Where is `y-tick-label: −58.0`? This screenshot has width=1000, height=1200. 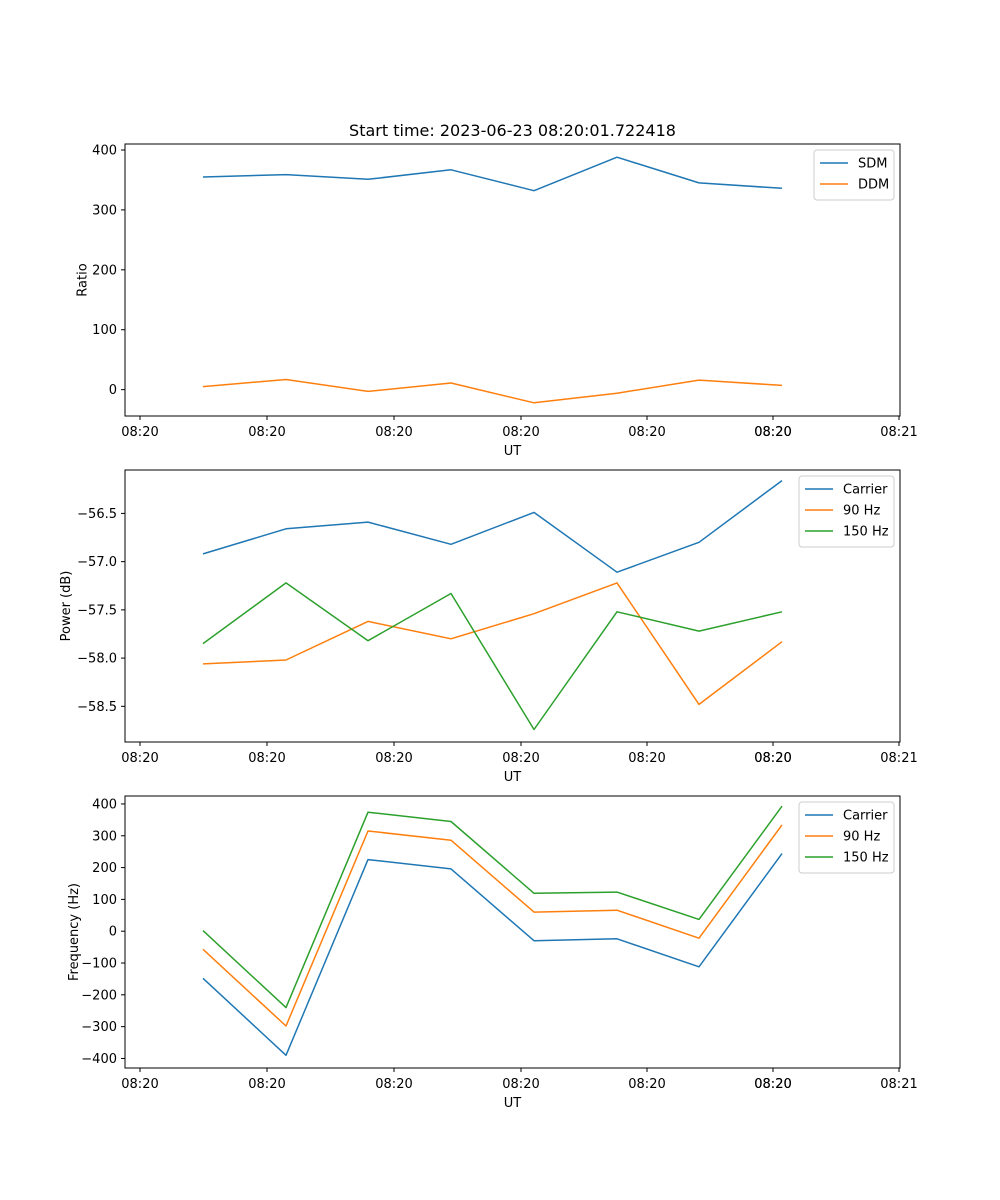 y-tick-label: −58.0 is located at coordinates (97, 659).